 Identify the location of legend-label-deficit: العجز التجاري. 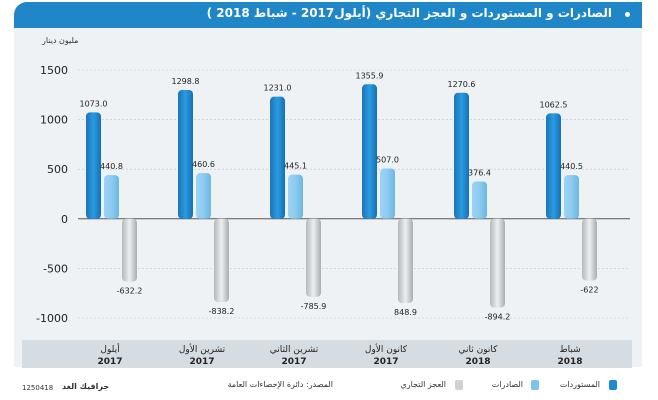
(423, 384).